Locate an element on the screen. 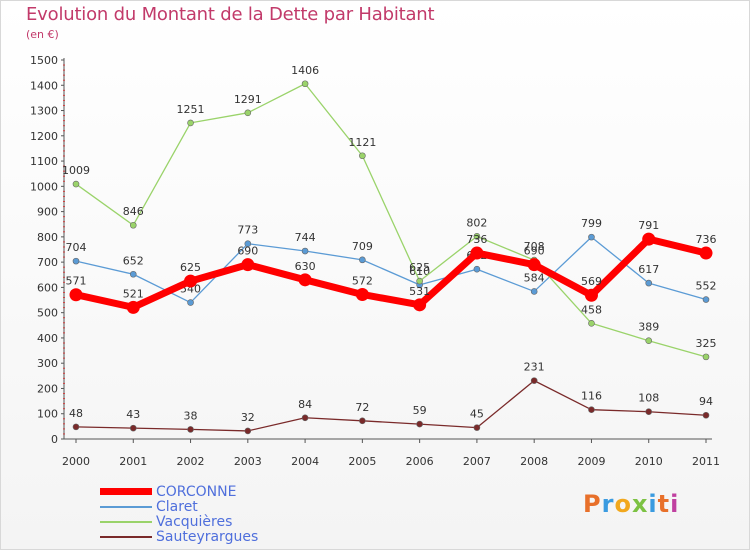 Image resolution: width=750 pixels, height=550 pixels. x-tick-label: 2007 is located at coordinates (477, 461).